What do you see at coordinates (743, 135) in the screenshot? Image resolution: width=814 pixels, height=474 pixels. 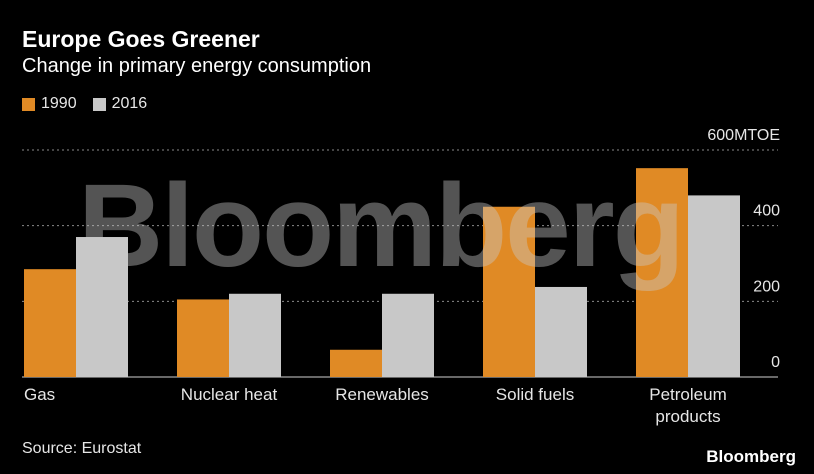 I see `y-tick-label: 600MTOE` at bounding box center [743, 135].